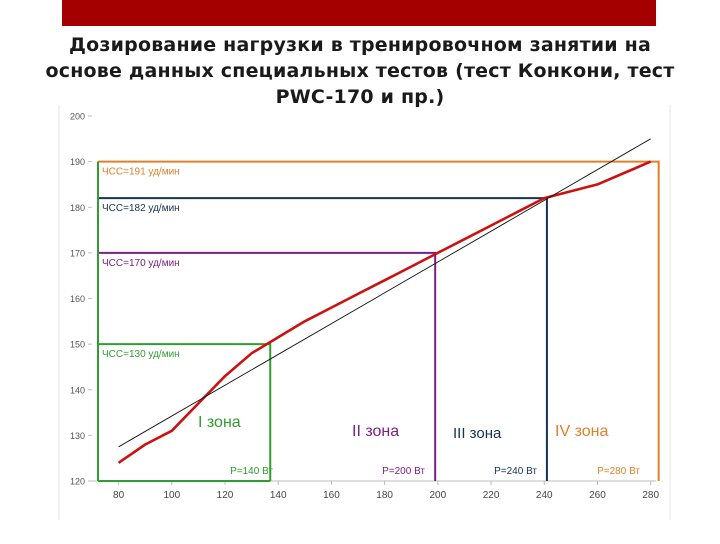  What do you see at coordinates (618, 471) in the screenshot?
I see `power-label-zone-4: Р=280 Вт` at bounding box center [618, 471].